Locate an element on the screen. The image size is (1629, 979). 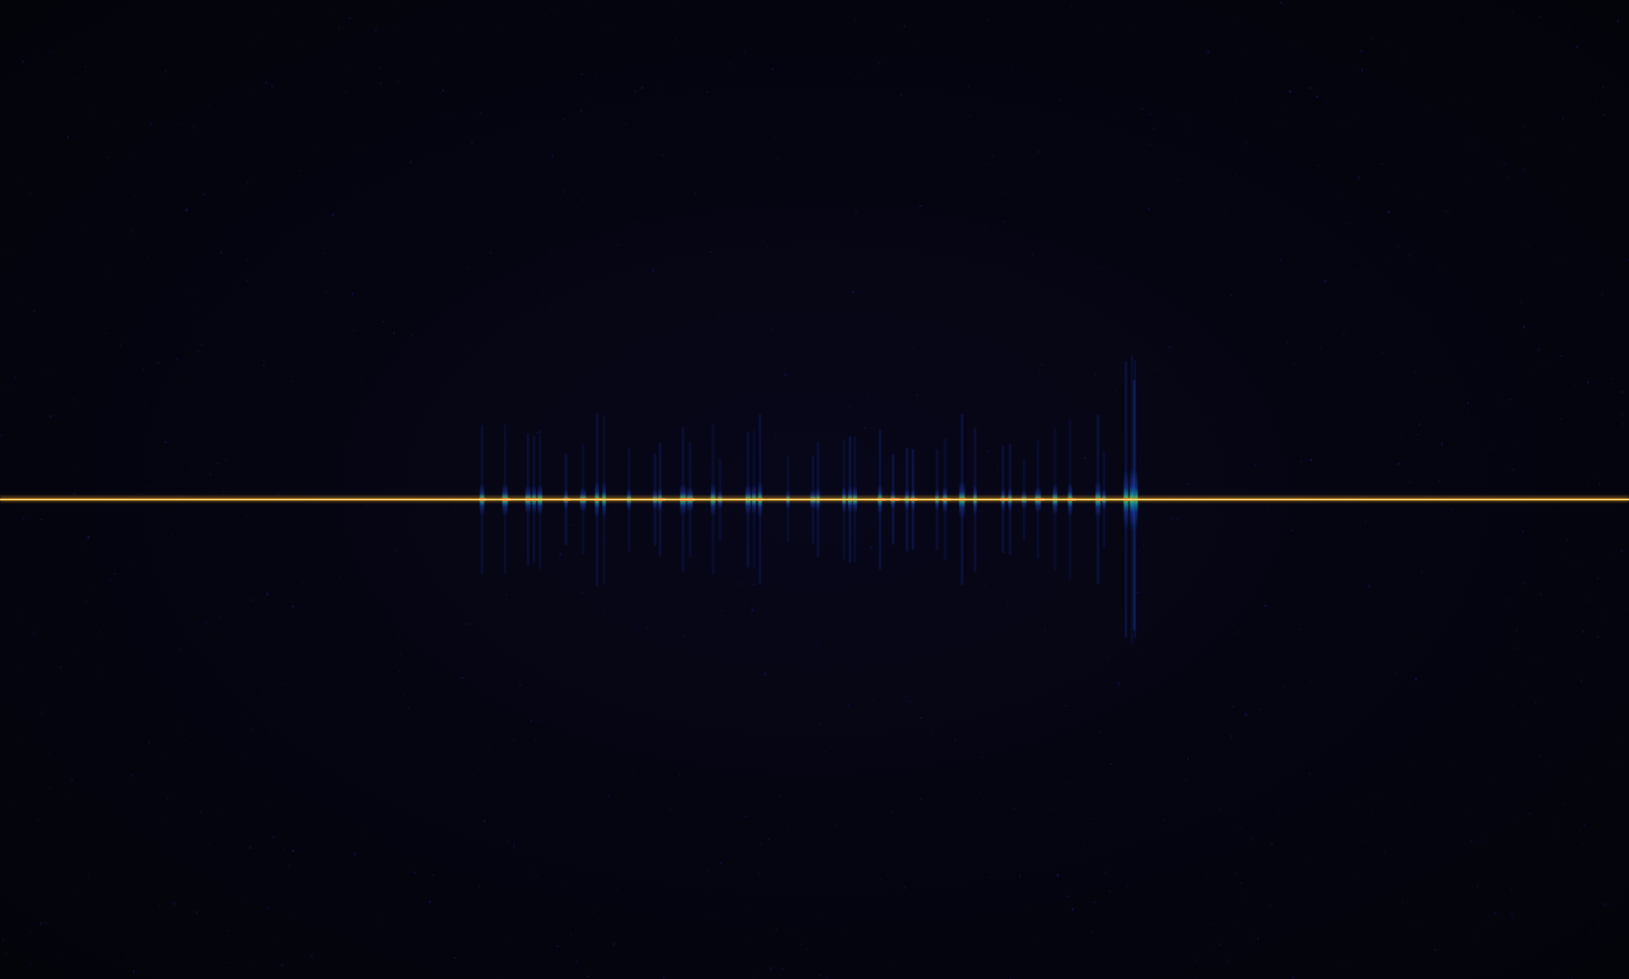
carrier-line is located at coordinates (814, 499).